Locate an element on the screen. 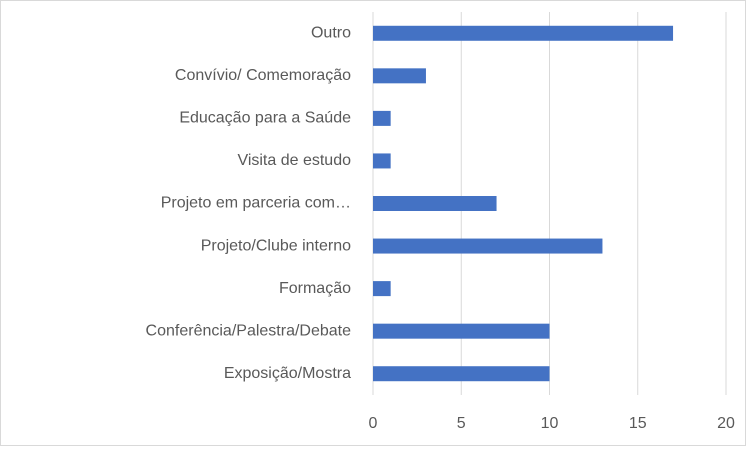 The width and height of the screenshot is (746, 451). y-tick-label: Conferência/Palestra/Debate is located at coordinates (249, 330).